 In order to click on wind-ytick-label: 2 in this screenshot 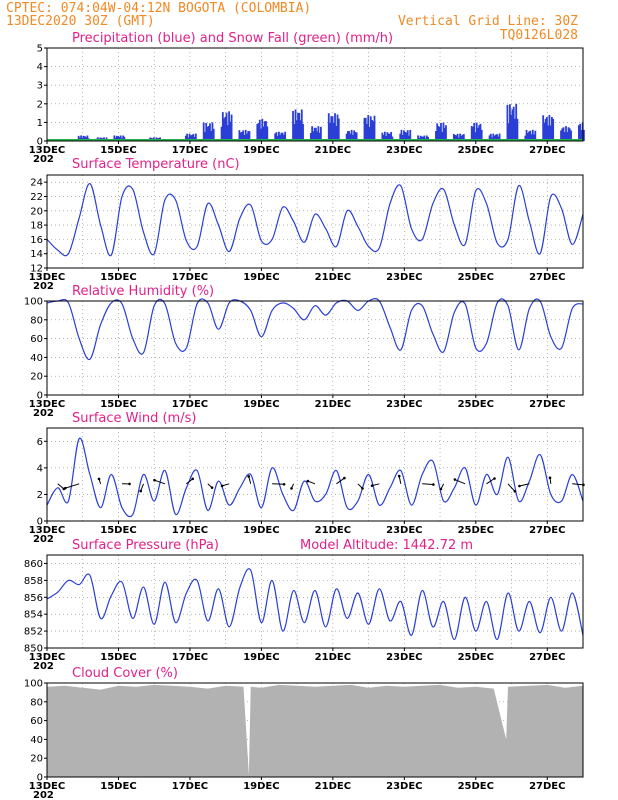, I will do `click(40, 495)`.